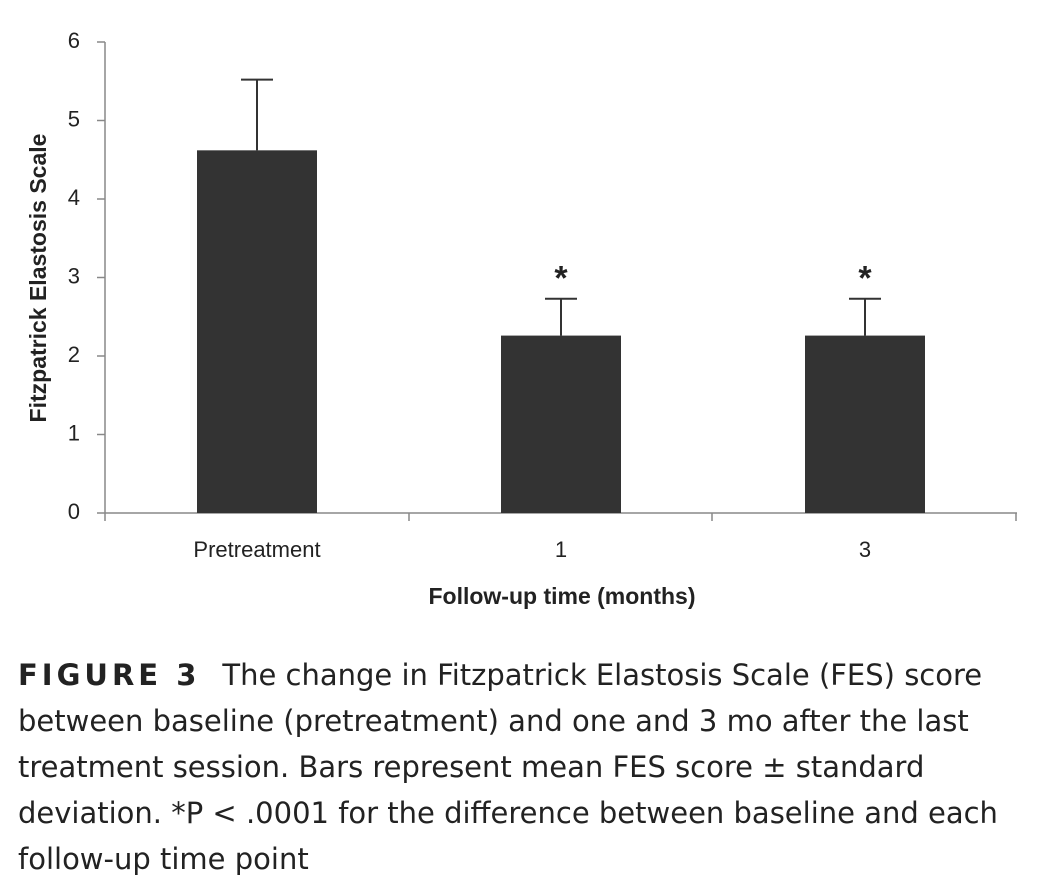  Describe the element at coordinates (74, 197) in the screenshot. I see `y-tick-label: 4` at that location.